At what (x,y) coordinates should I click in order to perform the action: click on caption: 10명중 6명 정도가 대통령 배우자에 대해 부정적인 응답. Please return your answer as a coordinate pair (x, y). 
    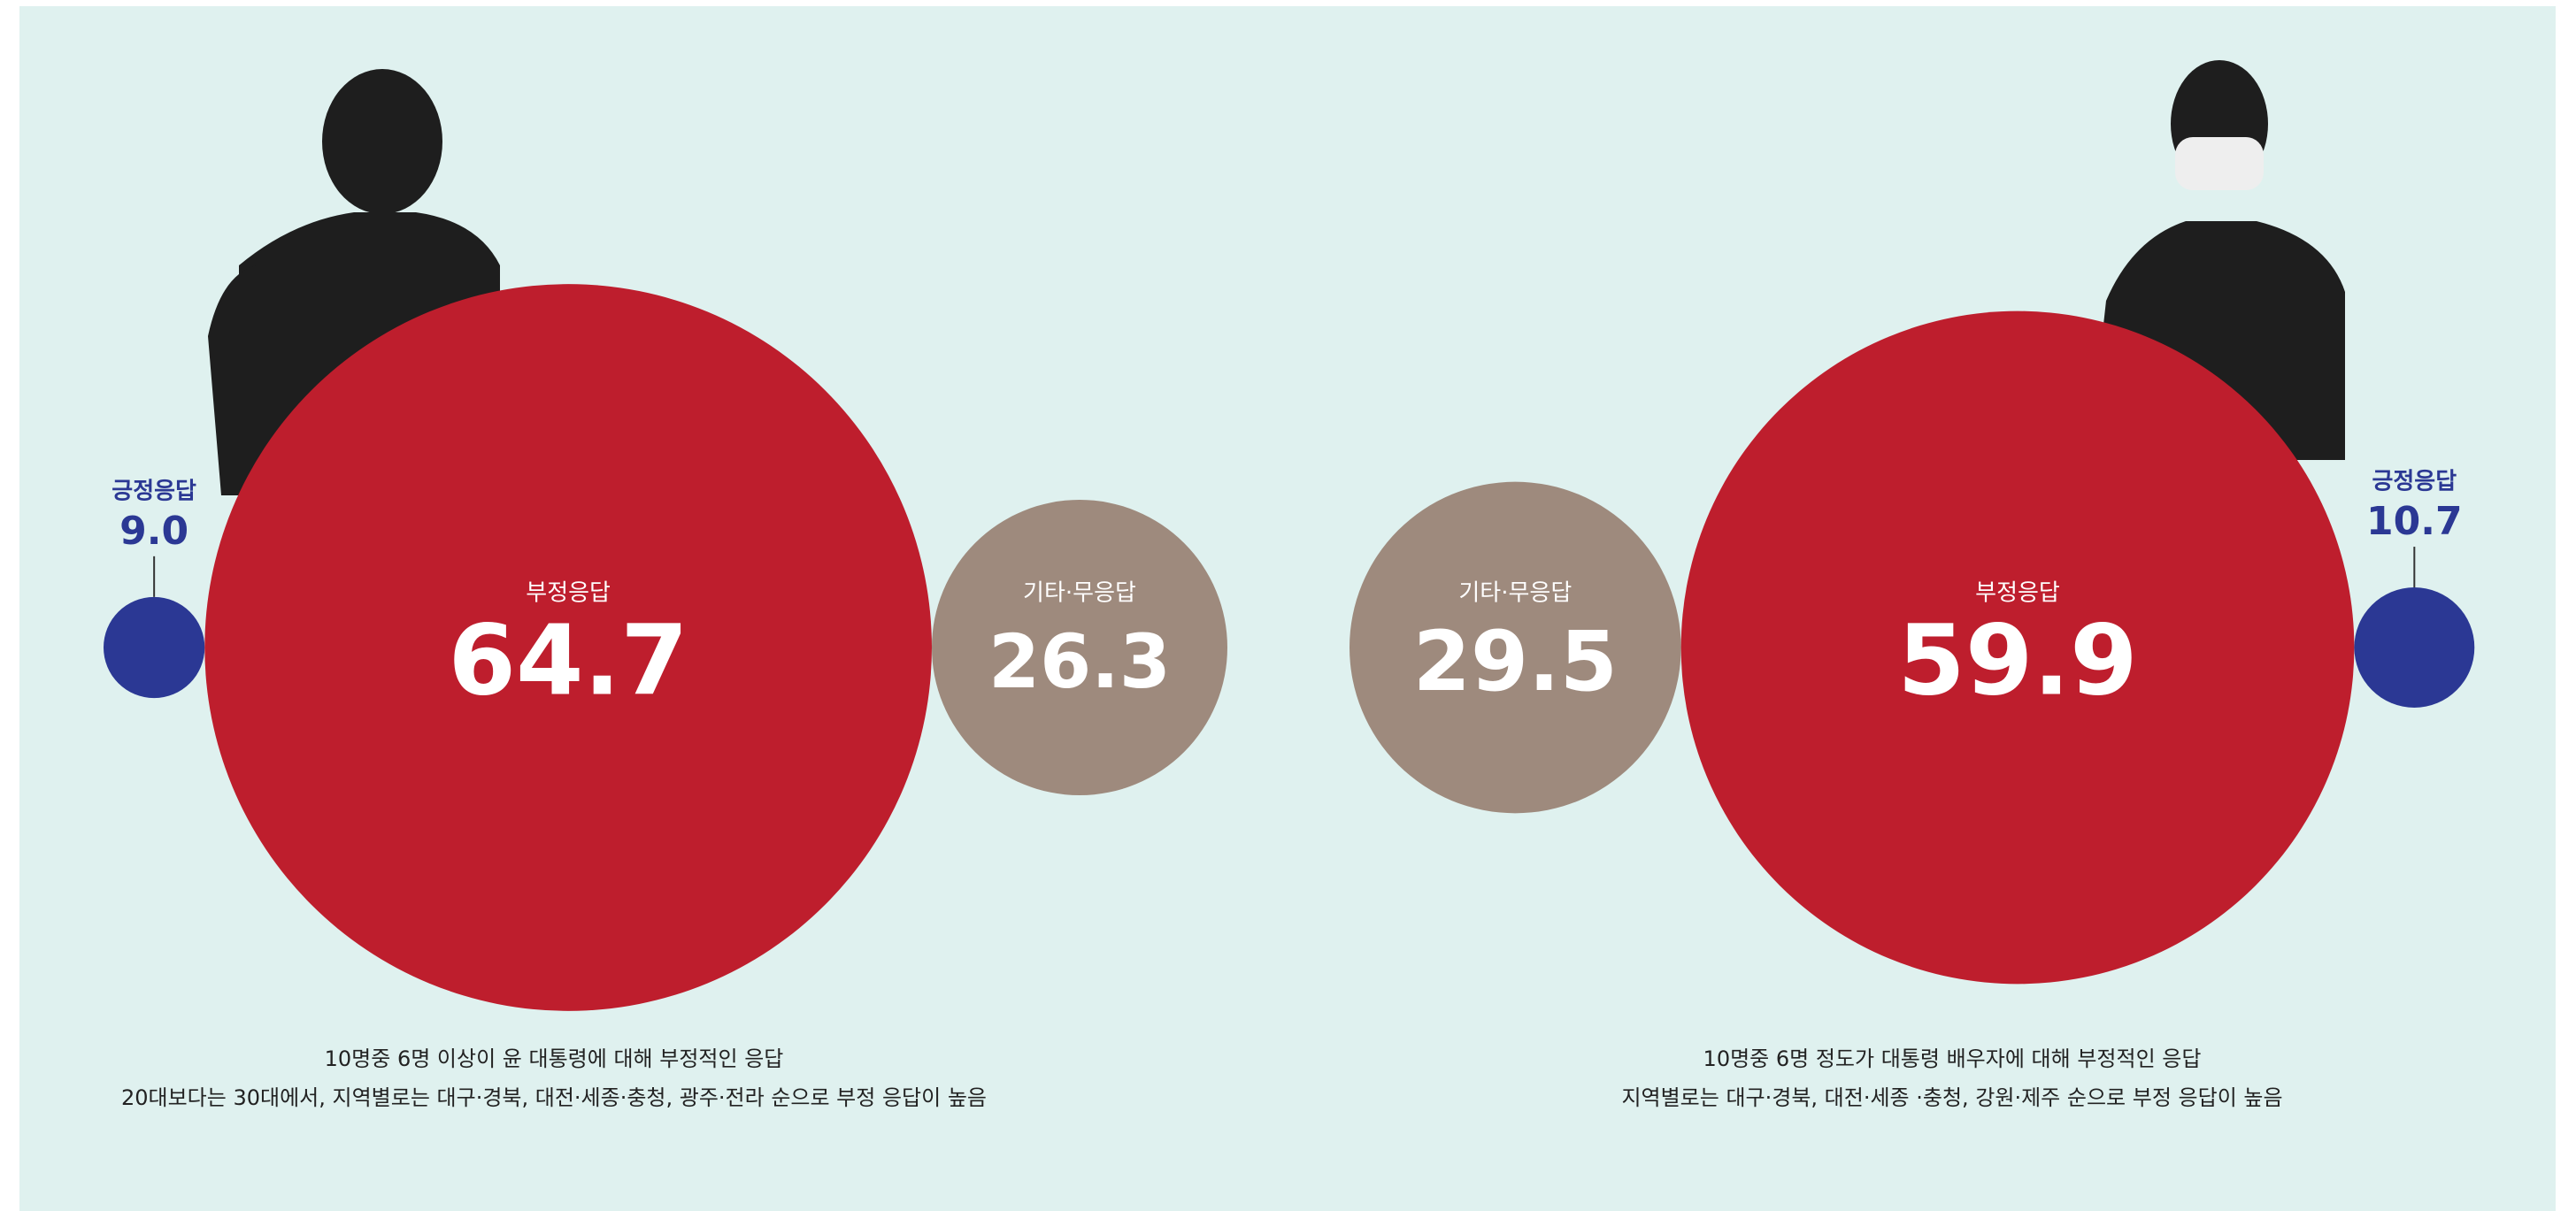
    Looking at the image, I should click on (1952, 1058).